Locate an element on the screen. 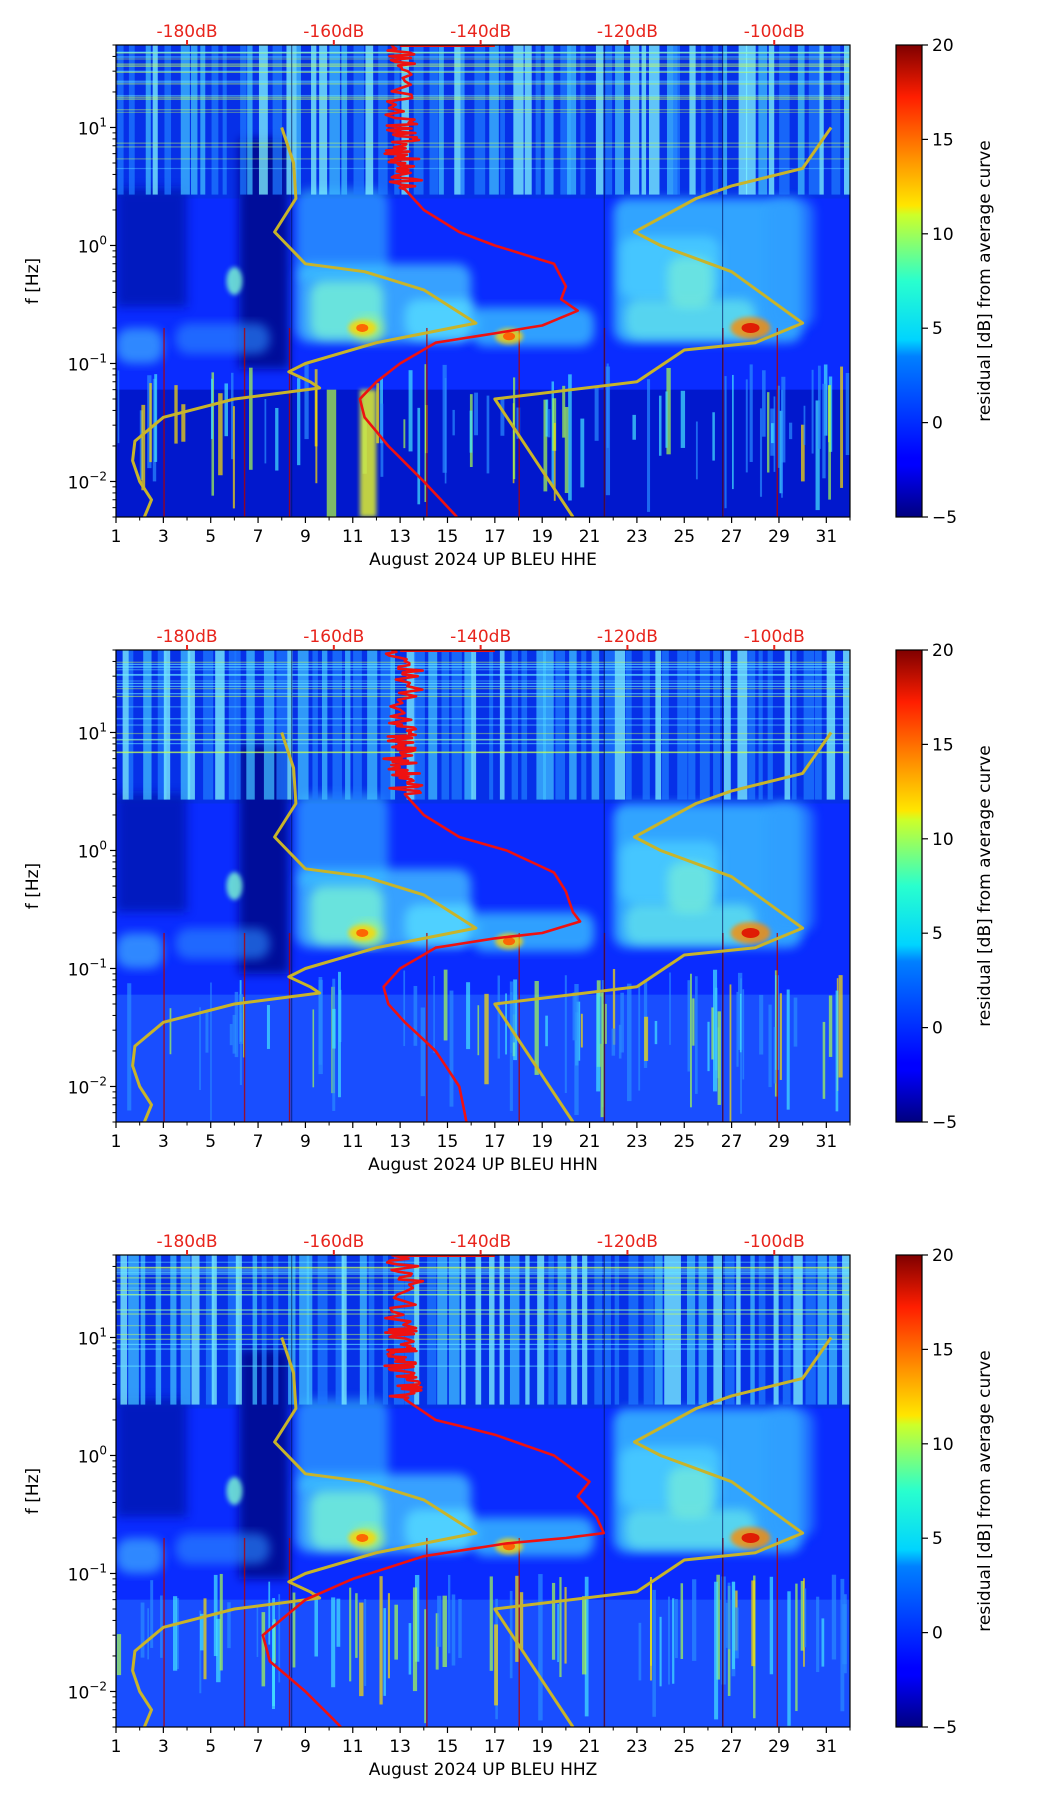 This screenshot has width=1052, height=1806. colorbar-tick-label: 15 is located at coordinates (943, 140).